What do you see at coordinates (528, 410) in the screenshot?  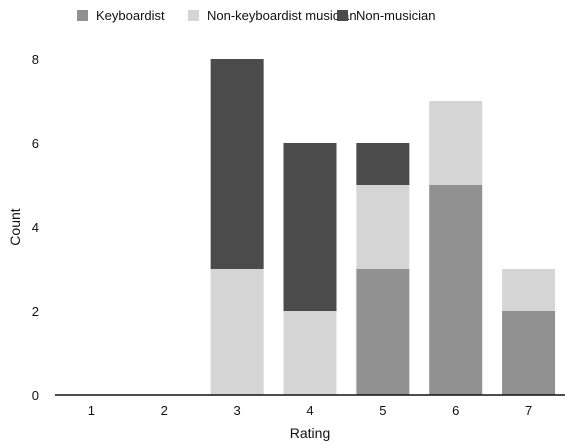 I see `x-tick-label-7: 7` at bounding box center [528, 410].